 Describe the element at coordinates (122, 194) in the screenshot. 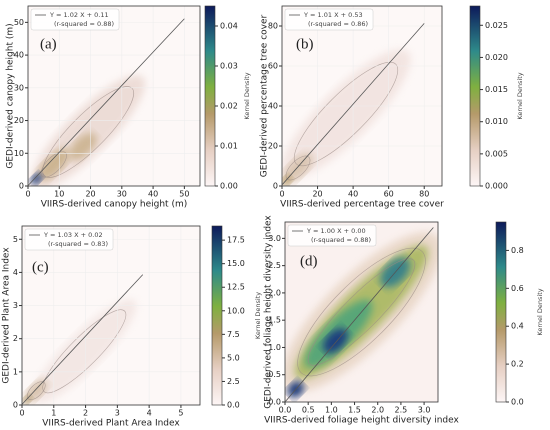

I see `x-tick-label: 30` at that location.